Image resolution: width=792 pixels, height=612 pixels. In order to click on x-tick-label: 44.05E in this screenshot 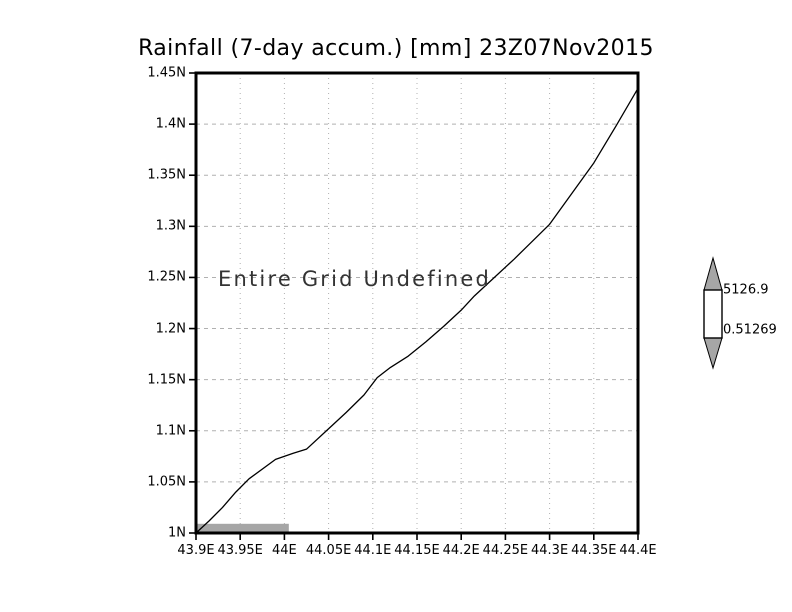, I will do `click(328, 550)`.